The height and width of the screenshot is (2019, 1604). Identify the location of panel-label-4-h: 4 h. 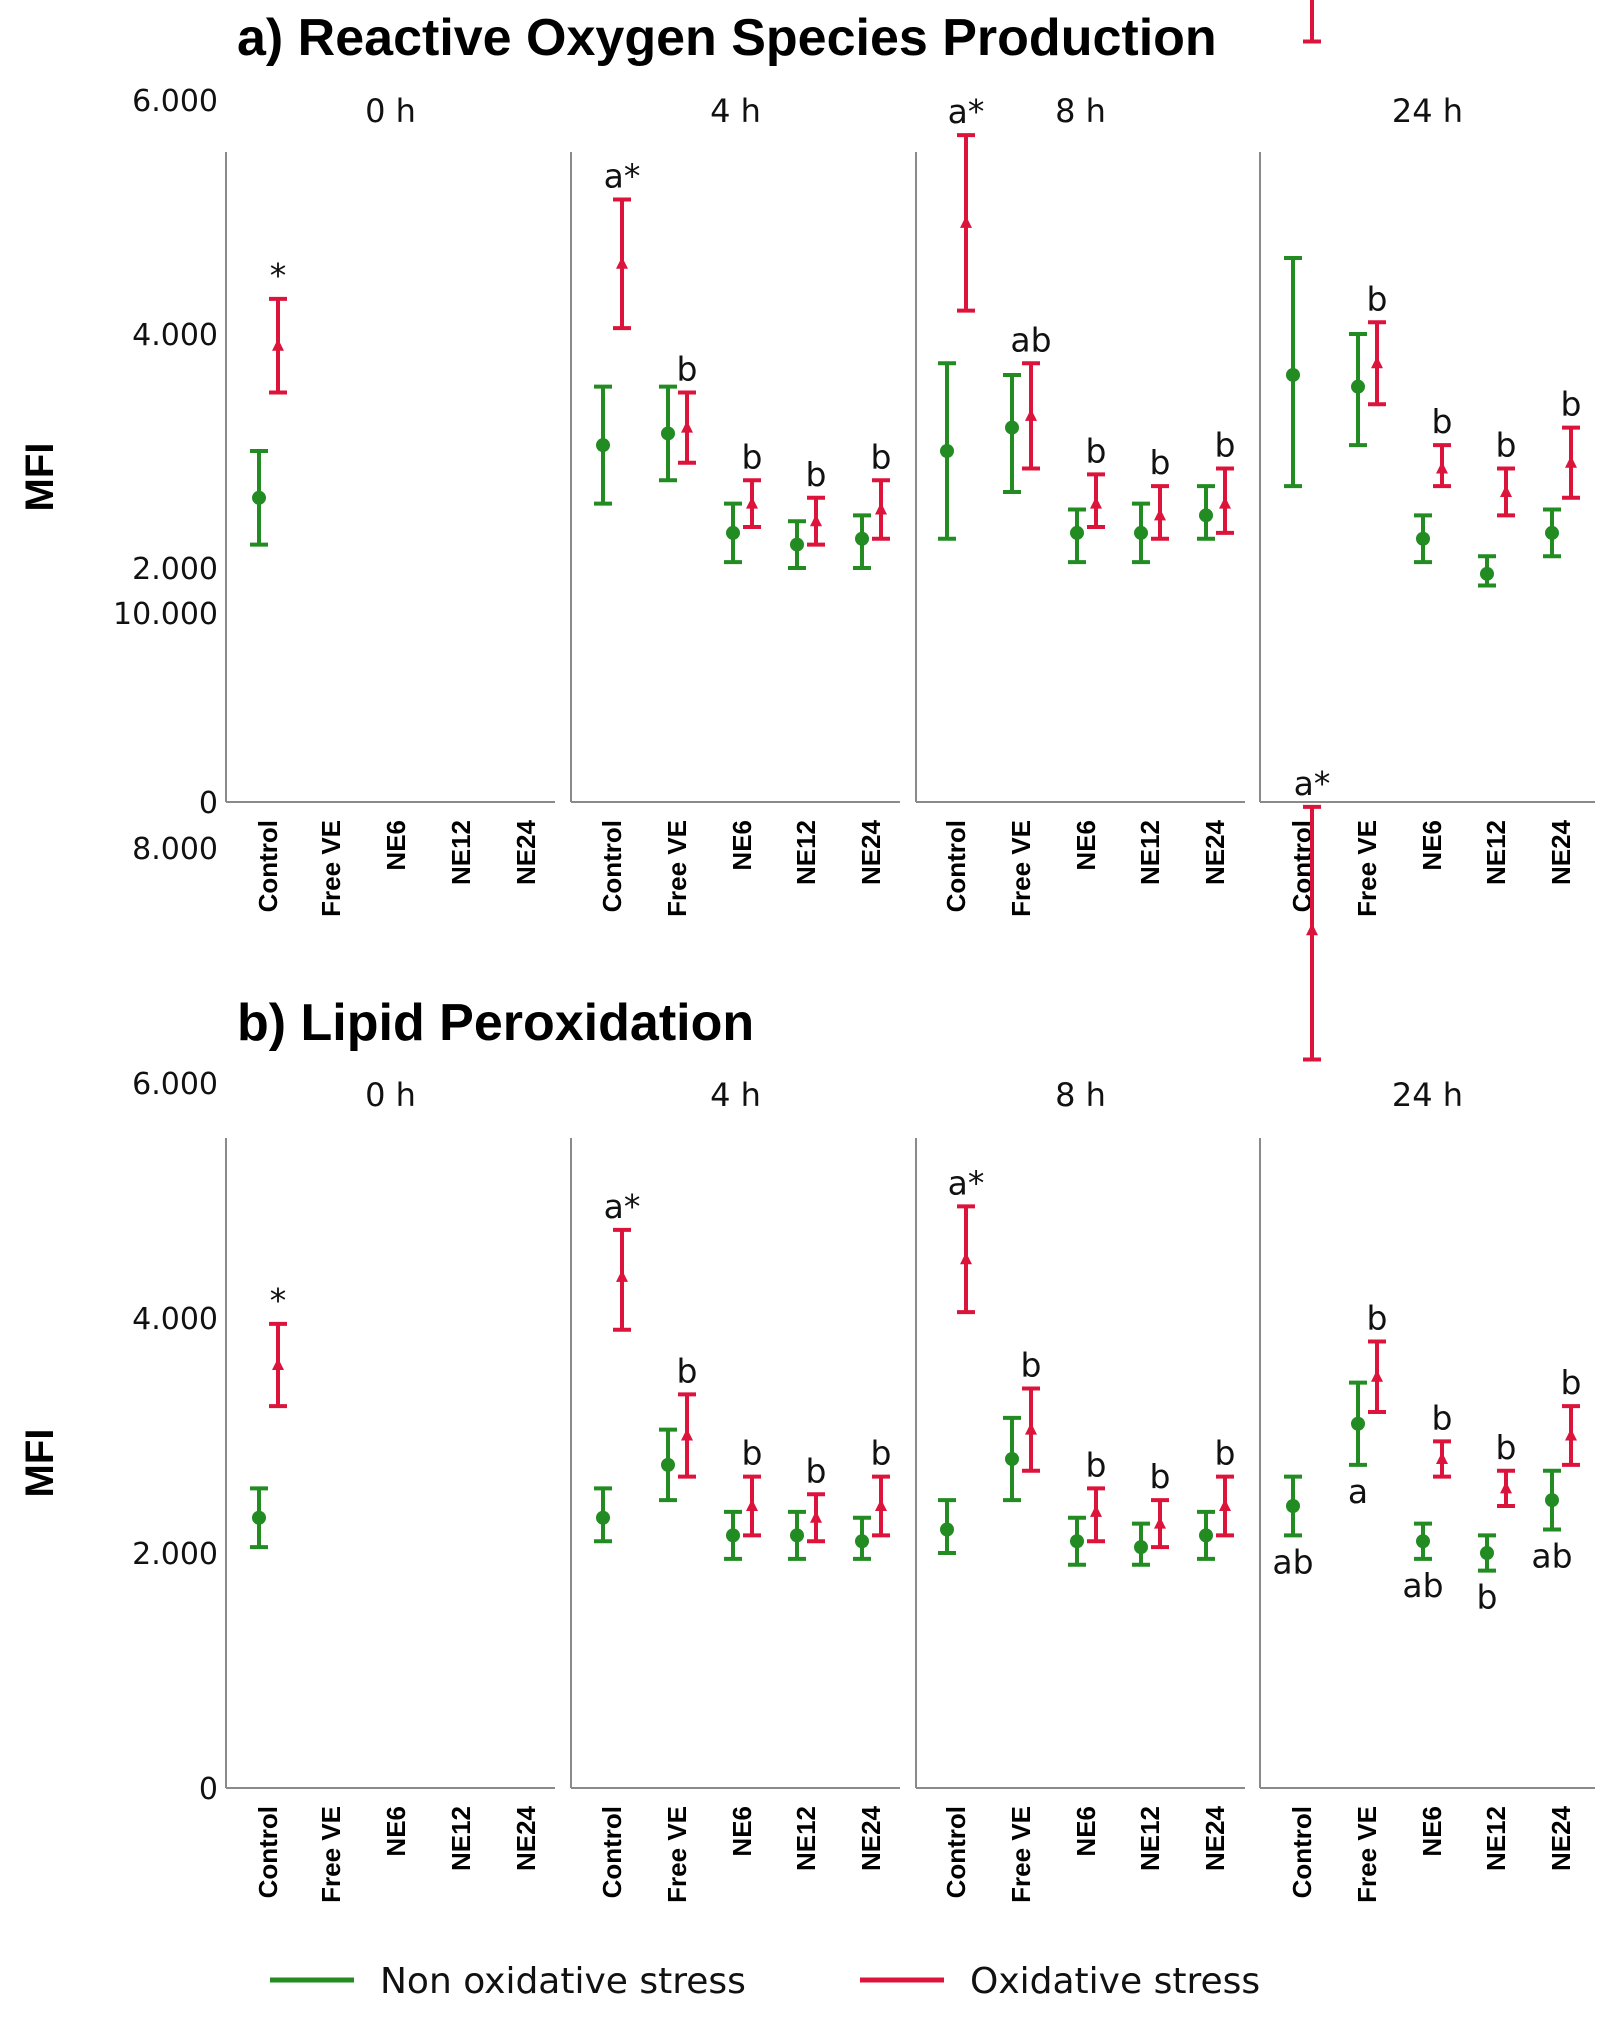
(735, 1095).